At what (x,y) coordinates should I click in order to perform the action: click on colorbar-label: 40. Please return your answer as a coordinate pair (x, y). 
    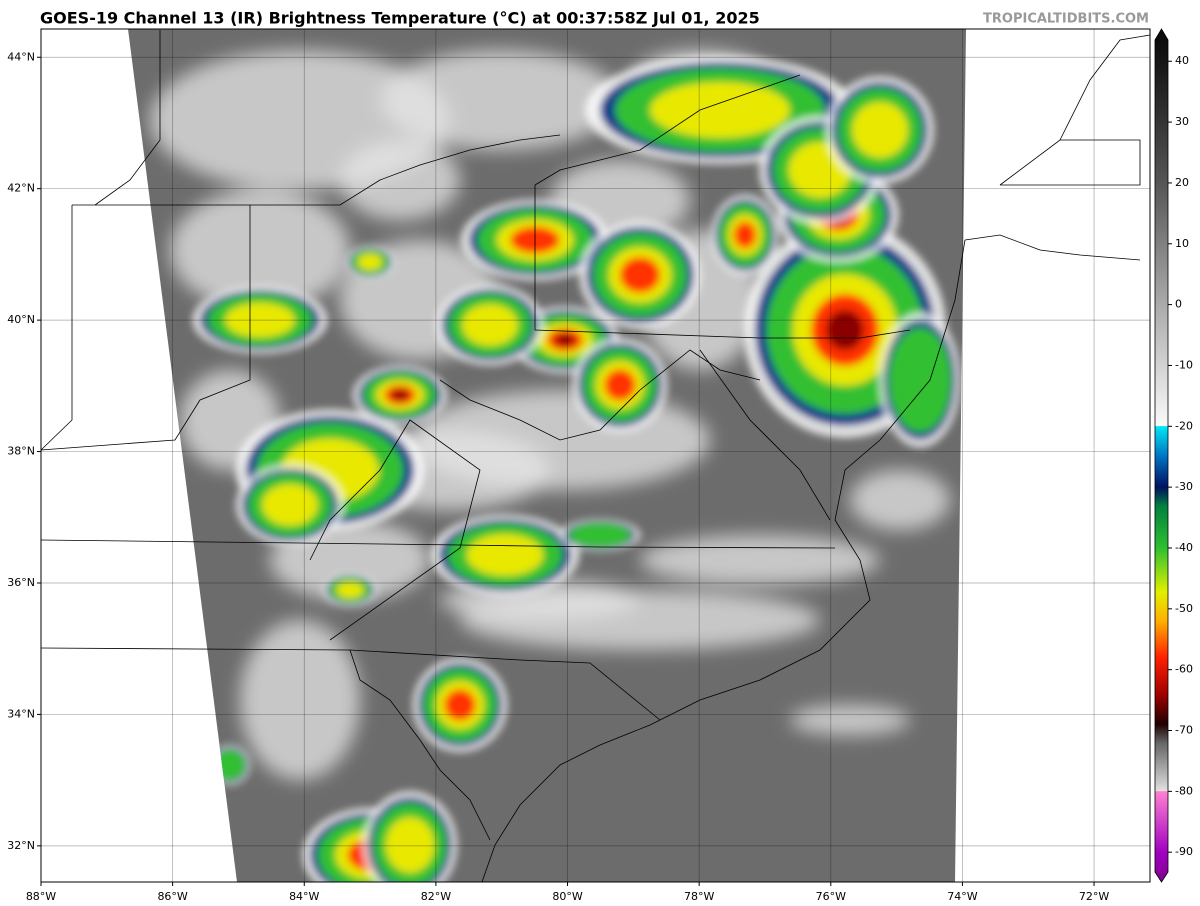
    Looking at the image, I should click on (1182, 60).